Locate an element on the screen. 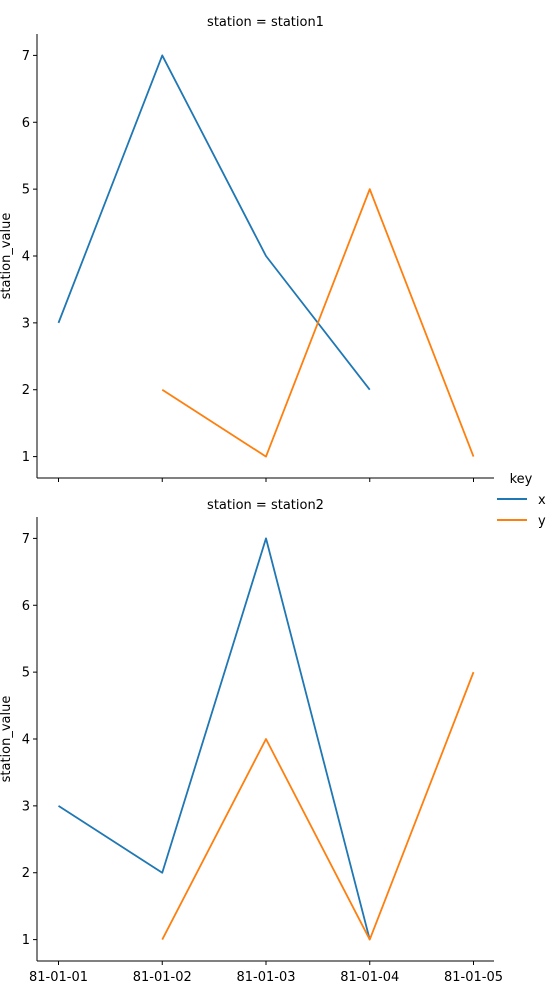  legend-label-y: y is located at coordinates (542, 521).